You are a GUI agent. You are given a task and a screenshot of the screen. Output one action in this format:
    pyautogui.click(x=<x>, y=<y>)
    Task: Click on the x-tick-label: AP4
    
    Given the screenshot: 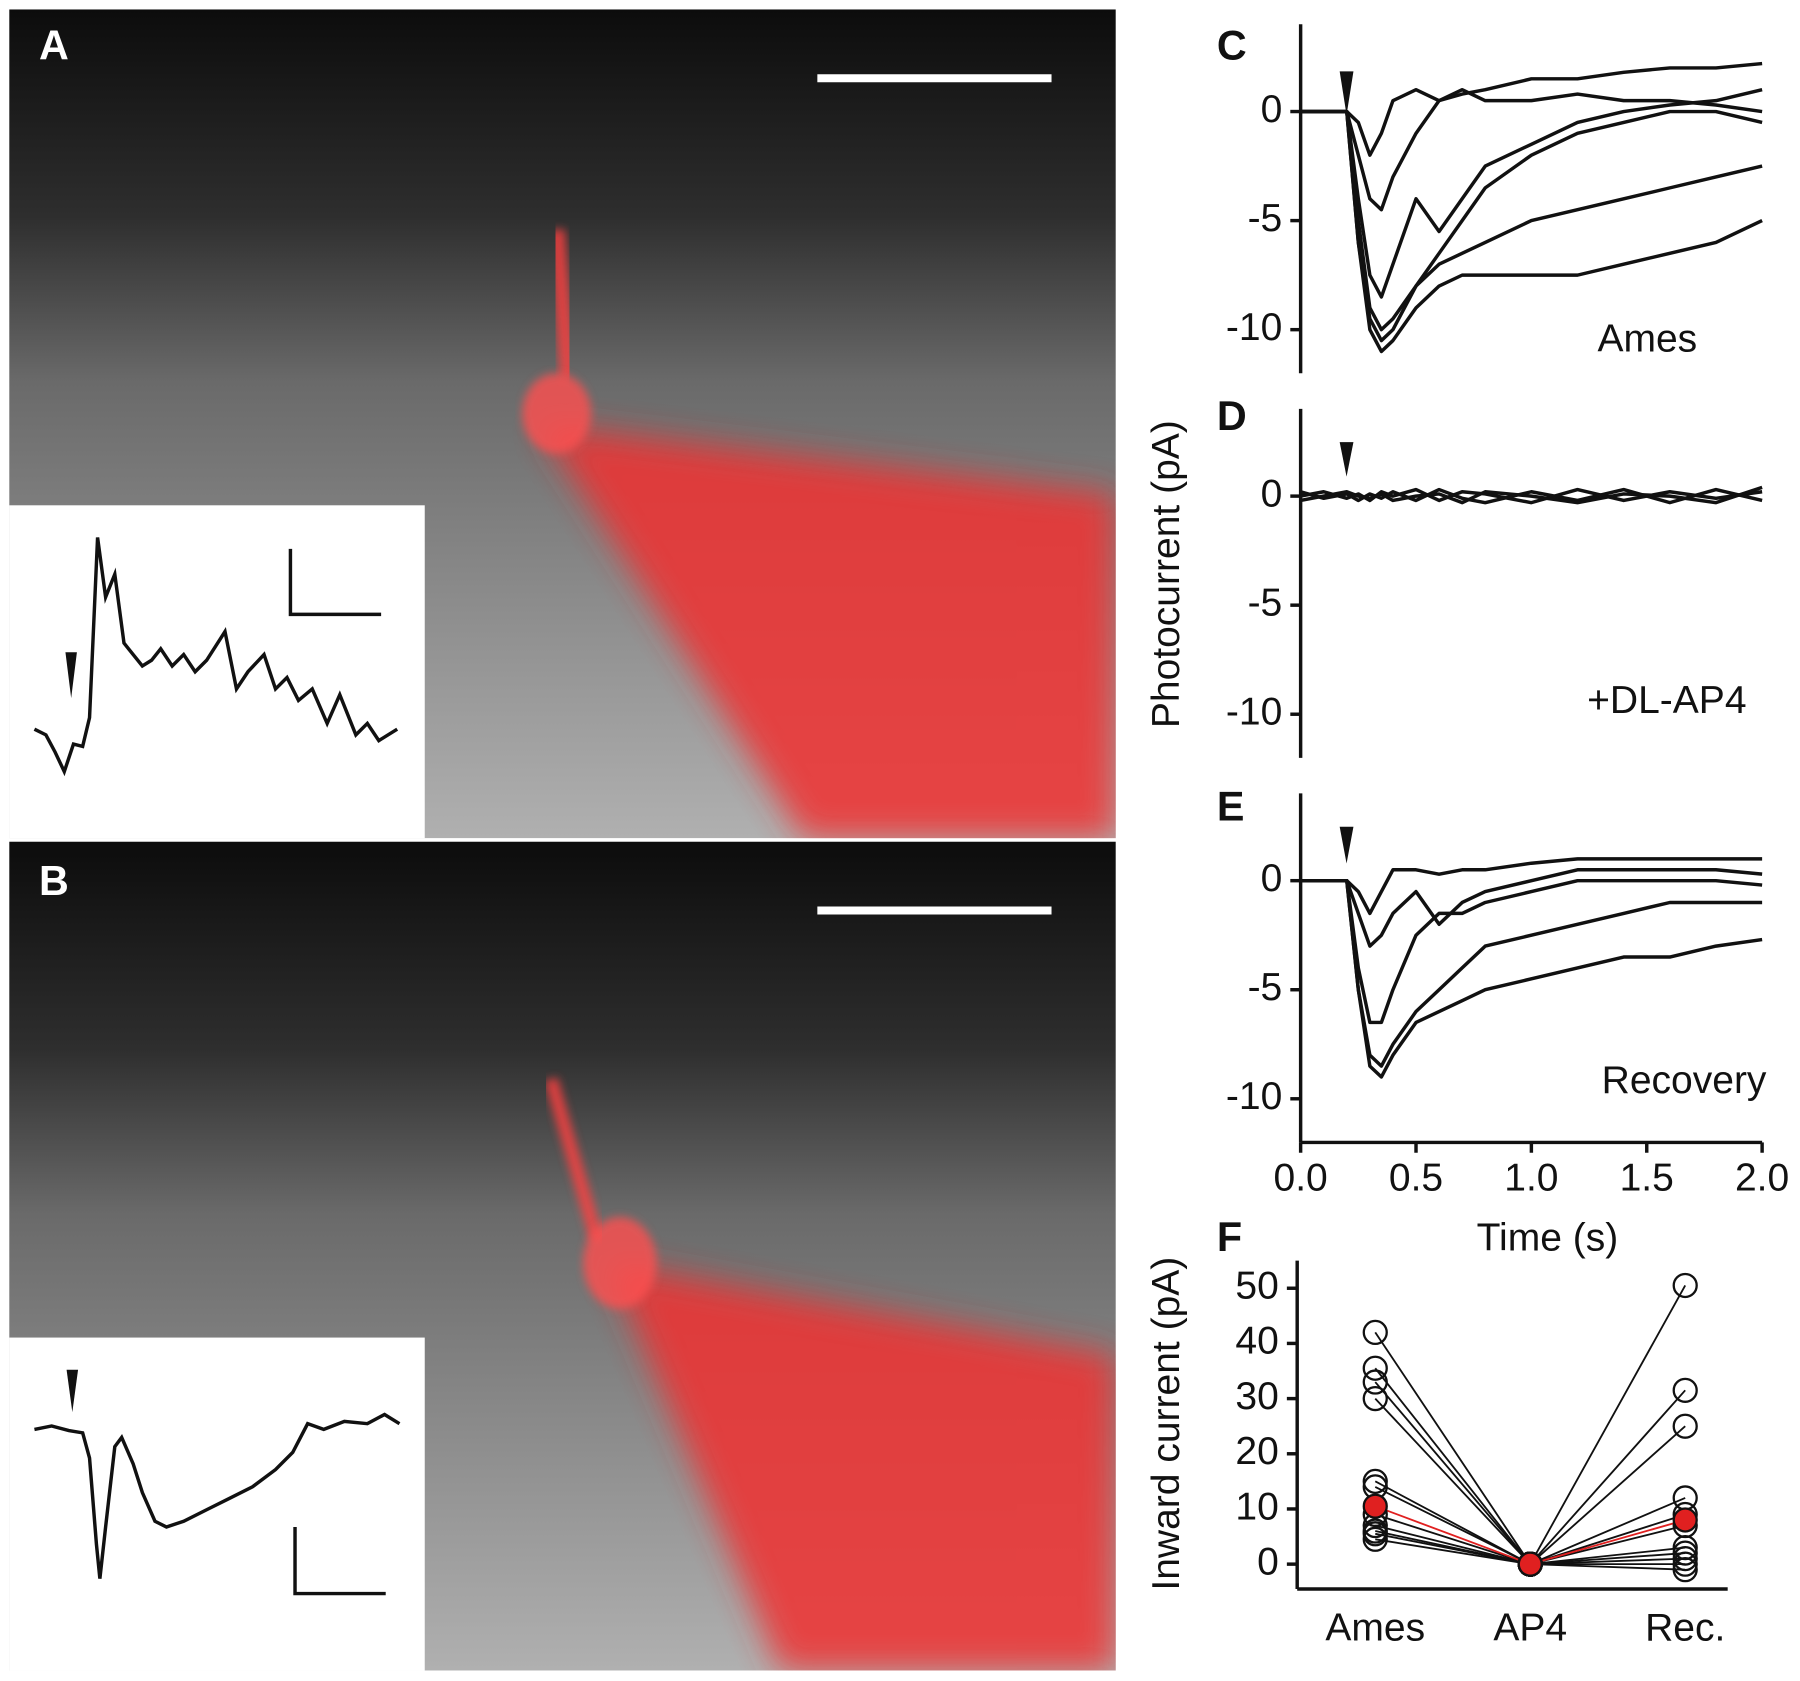 What is the action you would take?
    pyautogui.click(x=1530, y=1628)
    